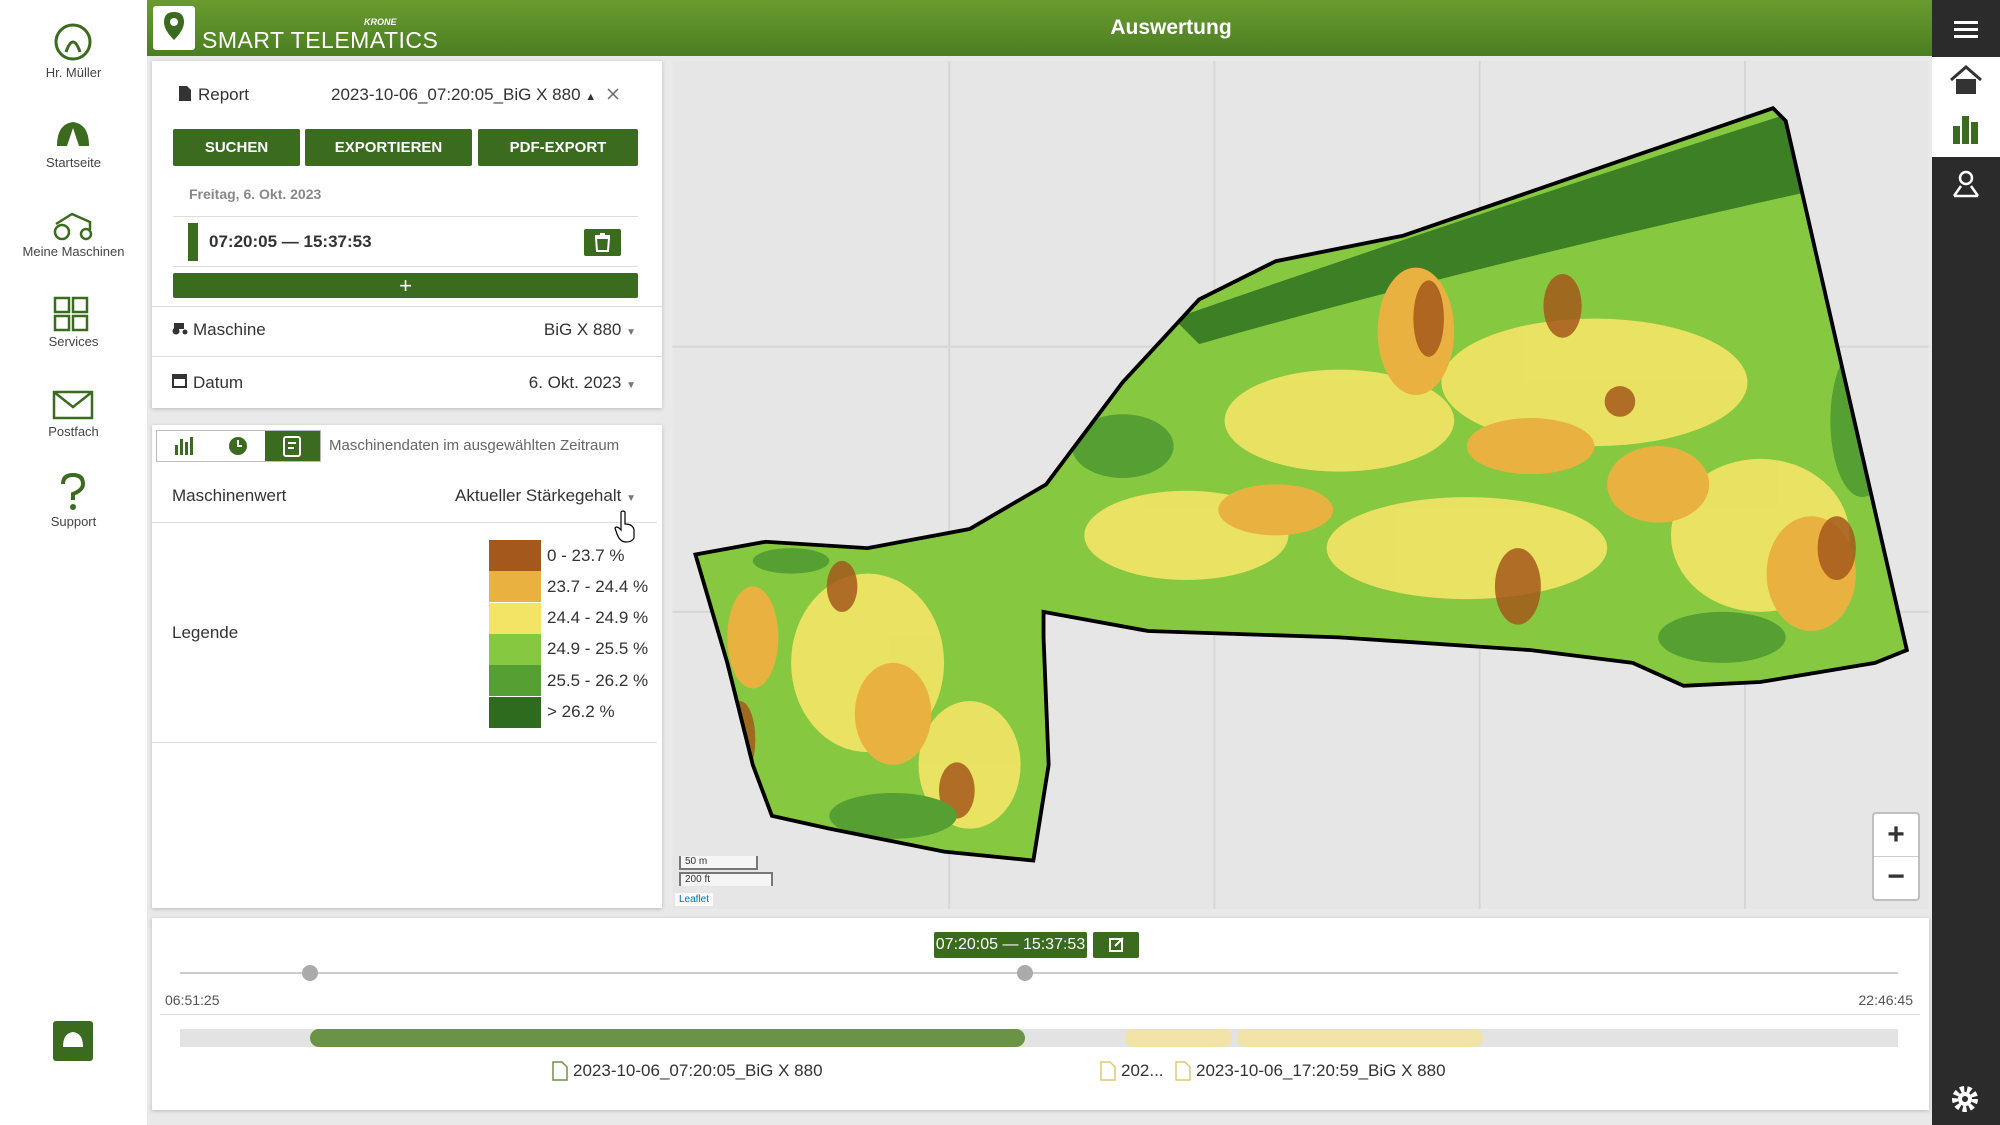 The width and height of the screenshot is (2000, 1125). I want to click on nav-label: Services, so click(73, 341).